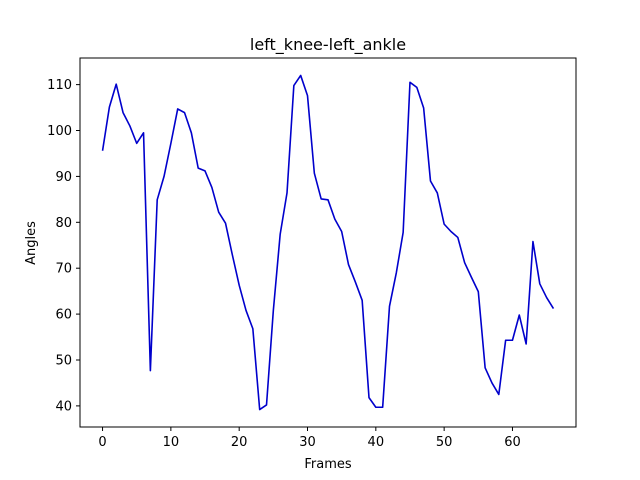 This screenshot has height=480, width=640. What do you see at coordinates (63, 223) in the screenshot?
I see `y-tick-label: 80` at bounding box center [63, 223].